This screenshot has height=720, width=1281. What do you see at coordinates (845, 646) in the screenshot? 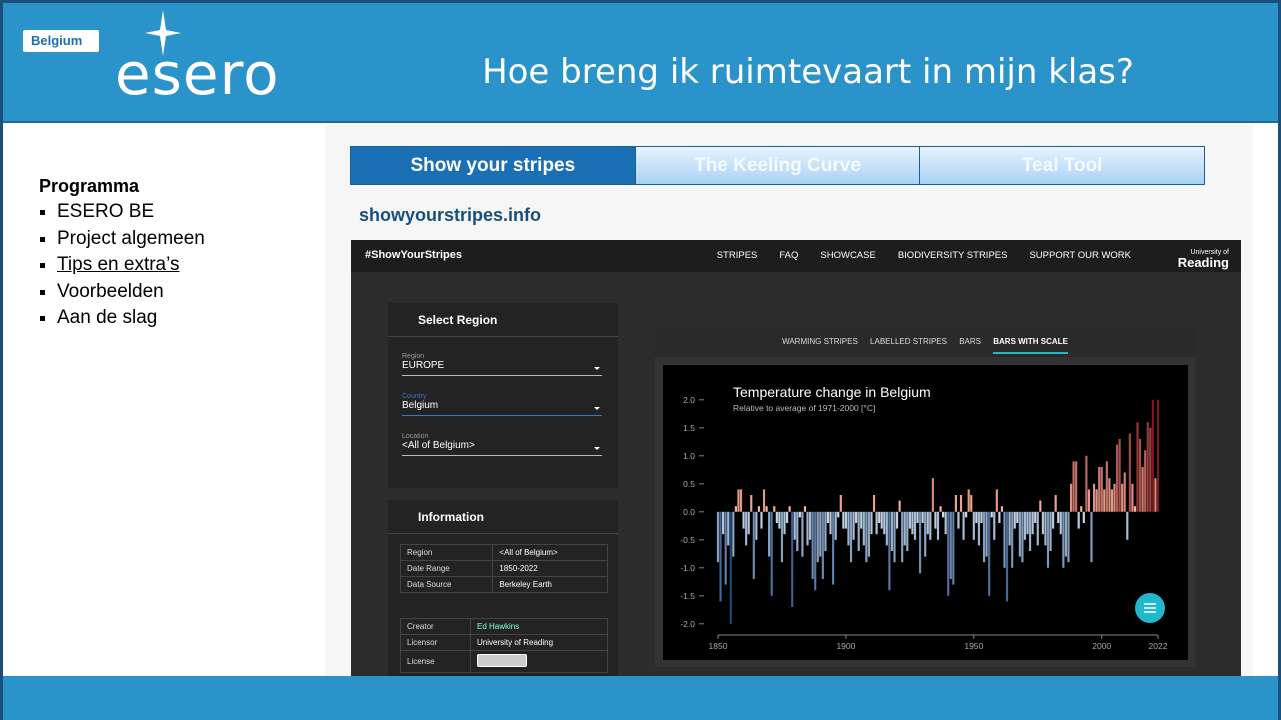
I see `x-tick-label: 1900` at bounding box center [845, 646].